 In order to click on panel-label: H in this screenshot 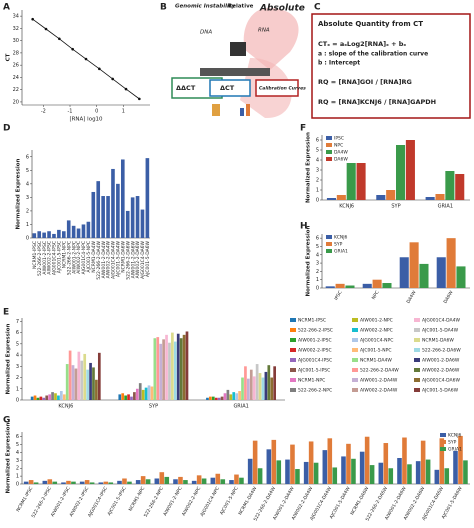, I will do `click(304, 227)`.